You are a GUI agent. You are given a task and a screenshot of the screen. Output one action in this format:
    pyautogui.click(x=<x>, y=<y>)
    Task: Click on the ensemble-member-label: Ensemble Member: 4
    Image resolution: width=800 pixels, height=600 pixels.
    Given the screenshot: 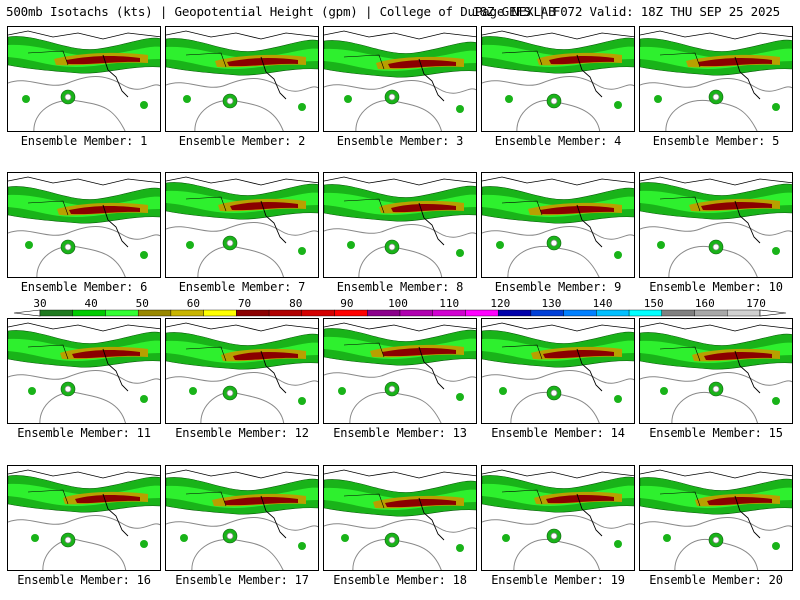 What is the action you would take?
    pyautogui.click(x=558, y=141)
    